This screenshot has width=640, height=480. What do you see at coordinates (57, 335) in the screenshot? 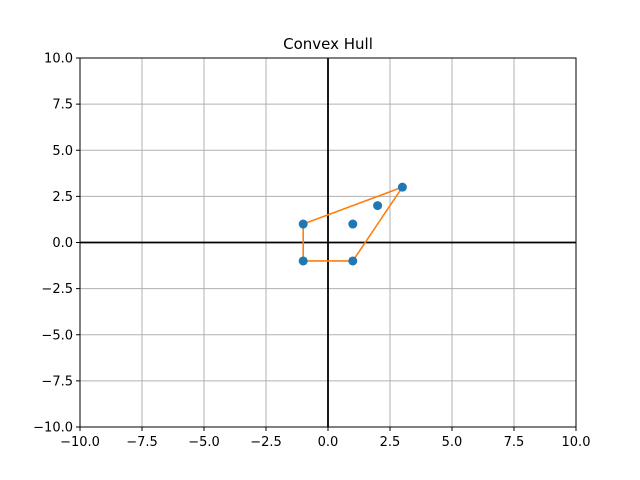
I see `y-tick-label-2: −5.0` at bounding box center [57, 335].